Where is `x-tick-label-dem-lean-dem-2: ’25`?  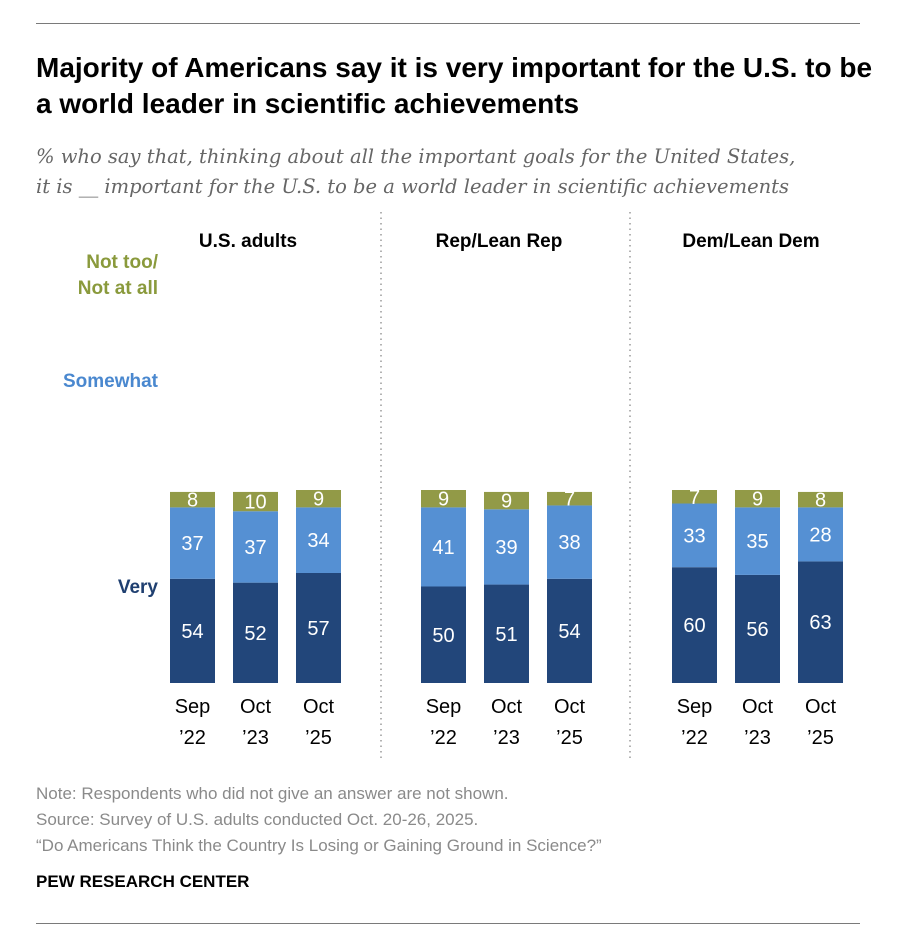
x-tick-label-dem-lean-dem-2: ’25 is located at coordinates (820, 738).